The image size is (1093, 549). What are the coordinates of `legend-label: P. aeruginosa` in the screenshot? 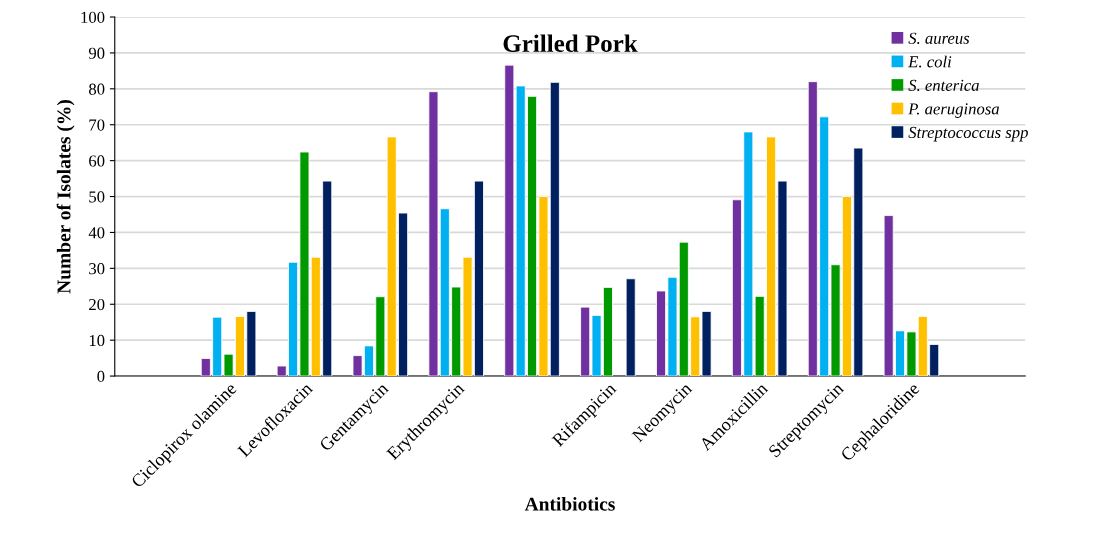 It's located at (953, 110).